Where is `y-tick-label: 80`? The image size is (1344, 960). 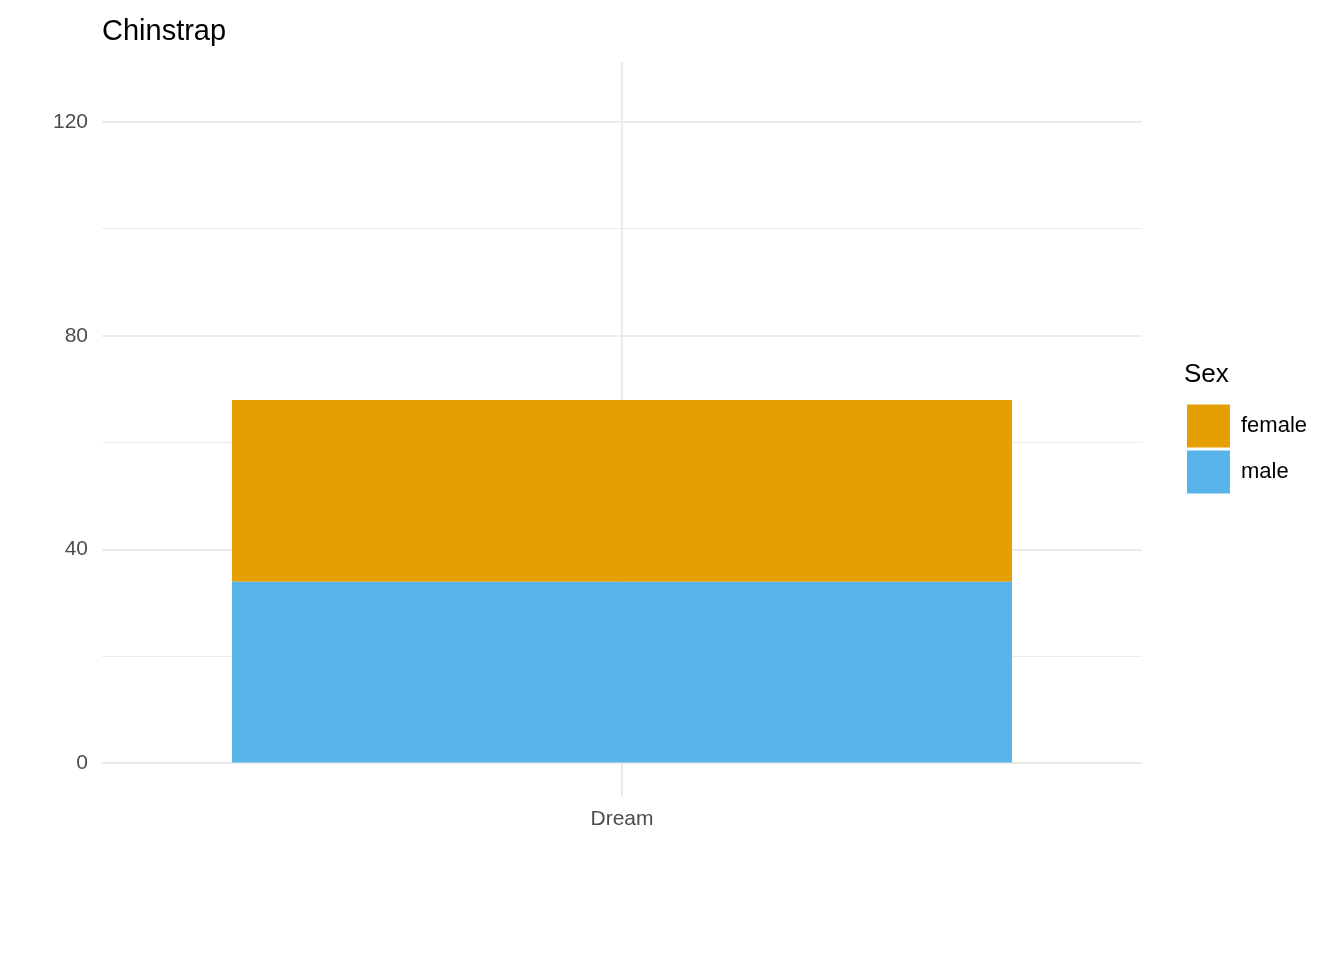
y-tick-label: 80 is located at coordinates (76, 334).